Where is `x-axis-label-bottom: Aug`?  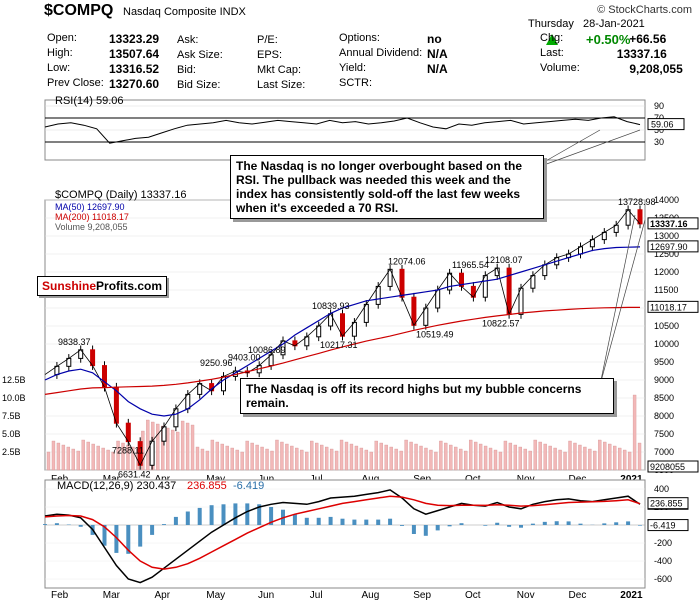 x-axis-label-bottom: Aug is located at coordinates (371, 595).